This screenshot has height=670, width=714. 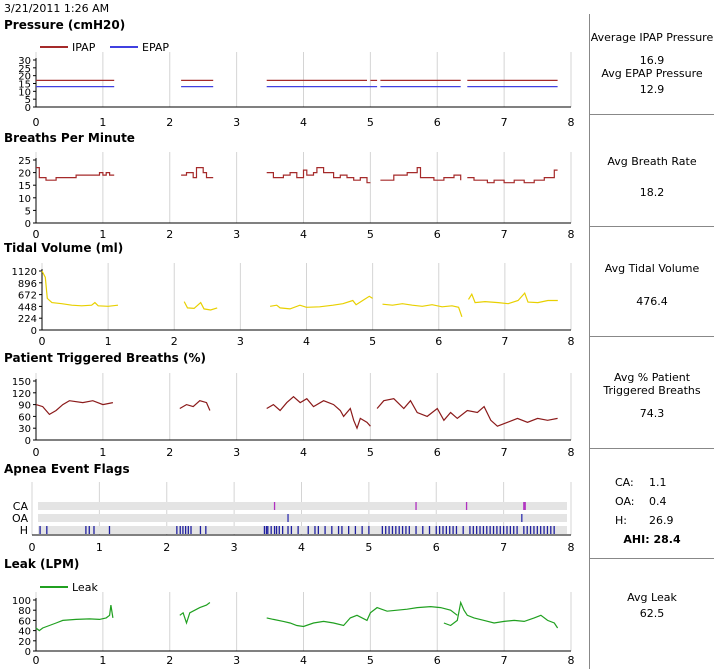 What do you see at coordinates (667, 539) in the screenshot?
I see `ahi-value: 28.4` at bounding box center [667, 539].